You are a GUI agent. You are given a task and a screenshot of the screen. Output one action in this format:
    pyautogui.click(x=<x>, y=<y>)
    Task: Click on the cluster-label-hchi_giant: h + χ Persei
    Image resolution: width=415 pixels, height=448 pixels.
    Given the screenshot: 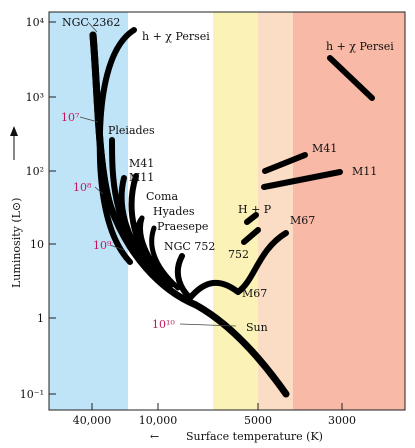 What is the action you would take?
    pyautogui.click(x=360, y=46)
    